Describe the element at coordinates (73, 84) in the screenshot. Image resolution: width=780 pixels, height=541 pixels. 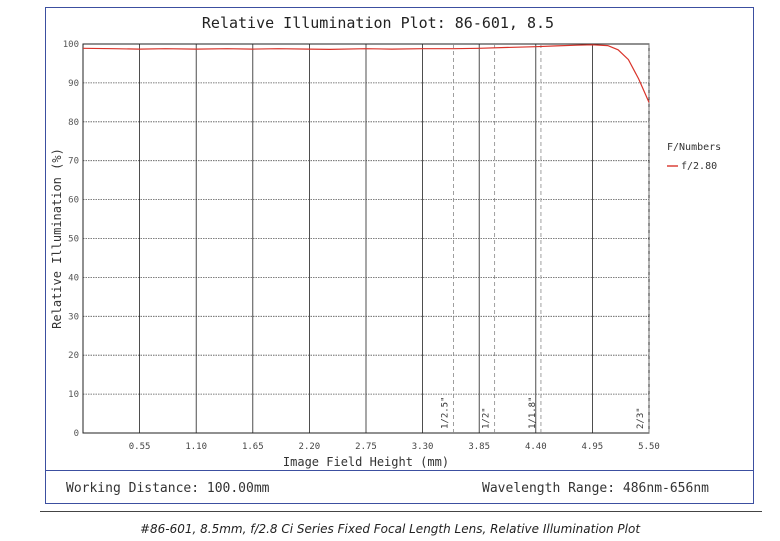
I see `y-tick-label: 90` at that location.